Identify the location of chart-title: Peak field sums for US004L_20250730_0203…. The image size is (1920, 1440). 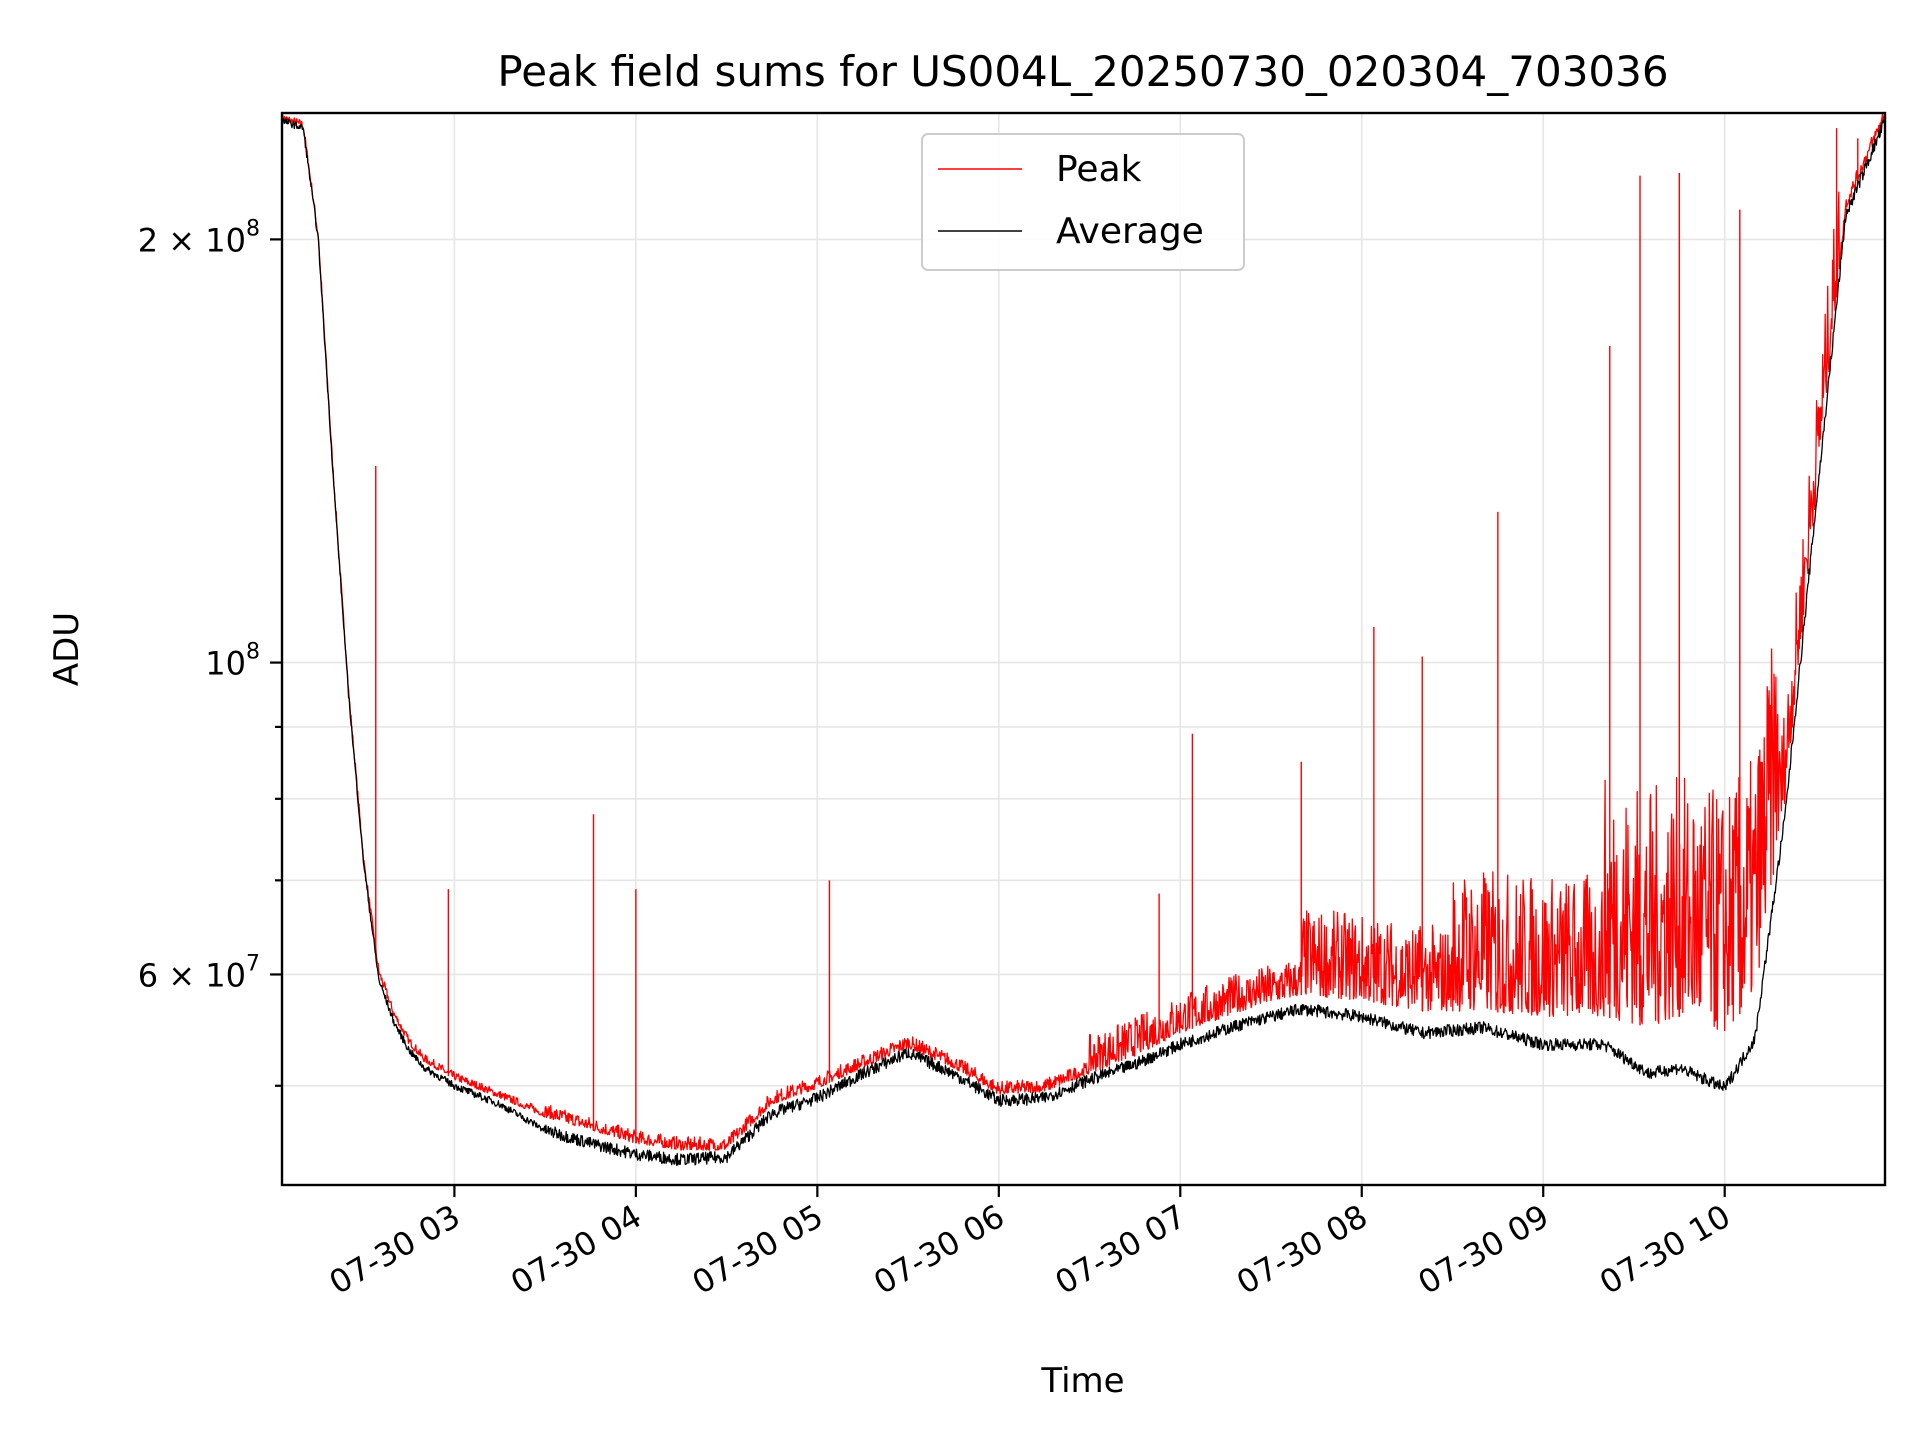
(1082, 71).